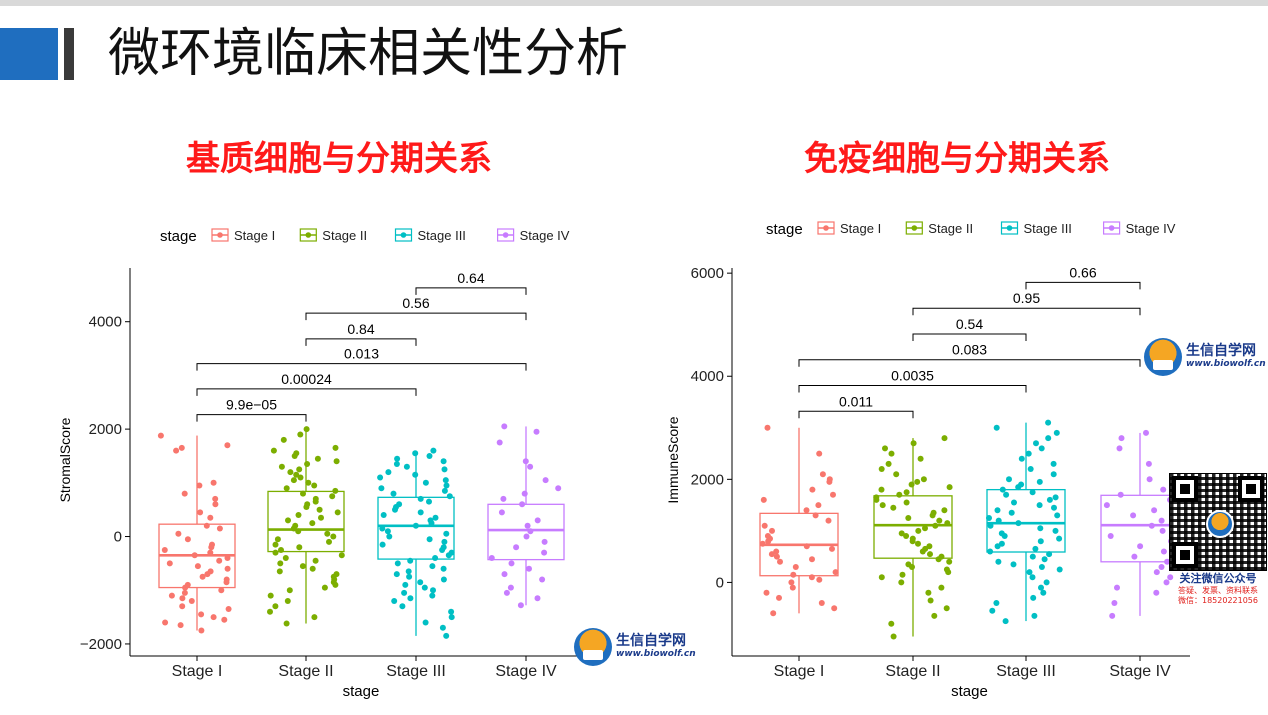 This screenshot has height=715, width=1268. What do you see at coordinates (1083, 277) in the screenshot?
I see `comparison-bracket: 0.66` at bounding box center [1083, 277].